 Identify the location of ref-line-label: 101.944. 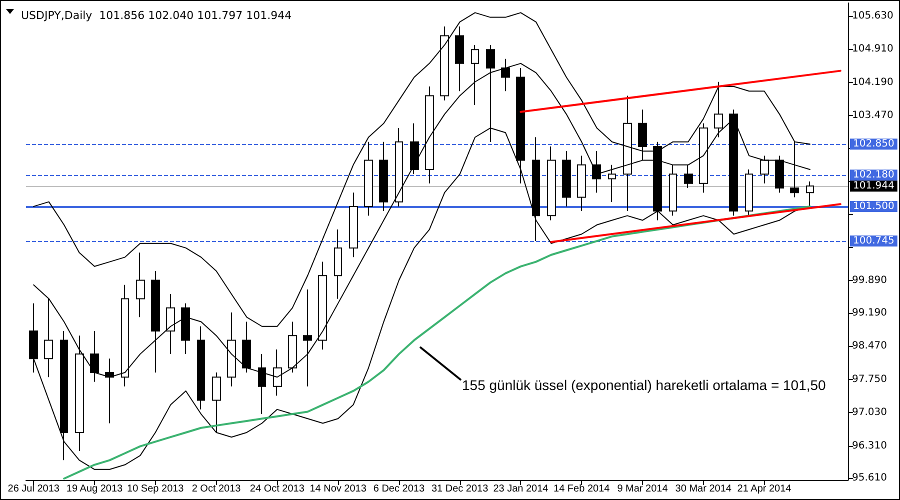
(873, 186).